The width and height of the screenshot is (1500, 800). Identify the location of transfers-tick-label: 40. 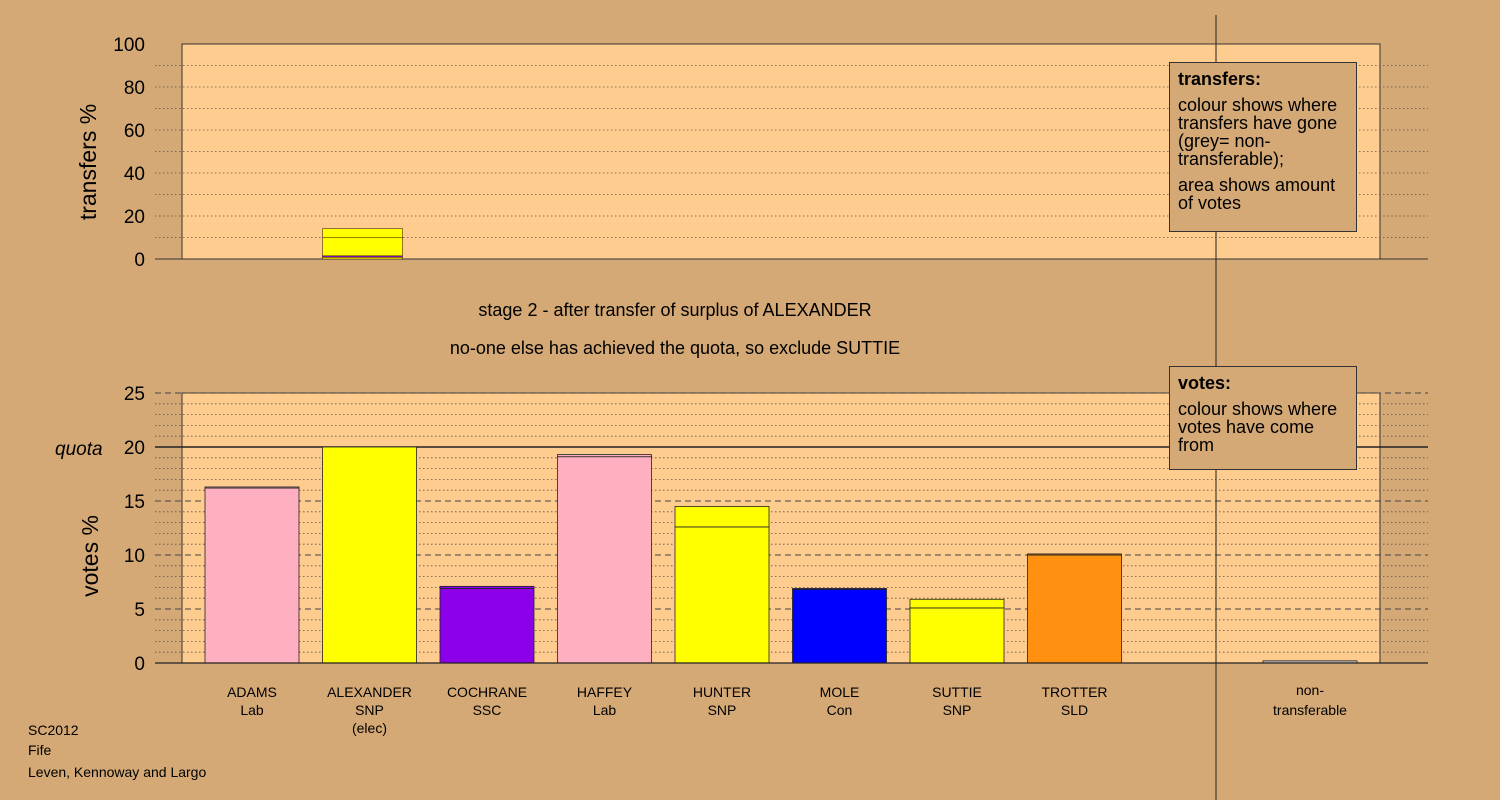
(134, 174).